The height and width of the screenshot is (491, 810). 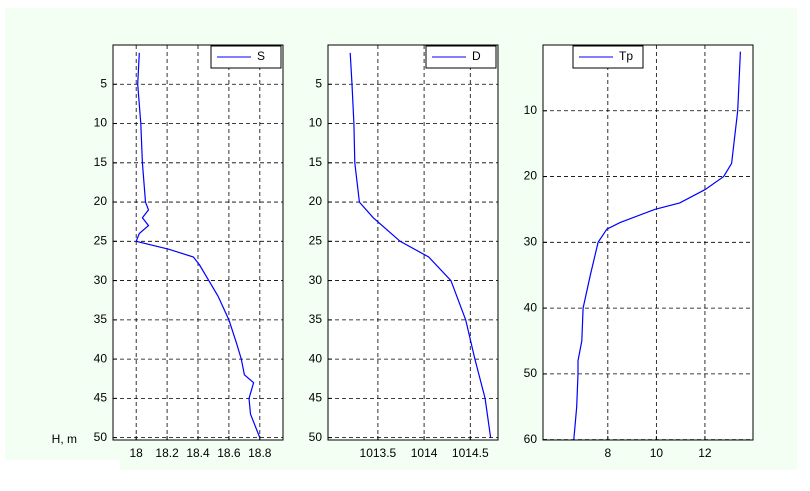 What do you see at coordinates (378, 453) in the screenshot?
I see `x-tick-label: 1013.5` at bounding box center [378, 453].